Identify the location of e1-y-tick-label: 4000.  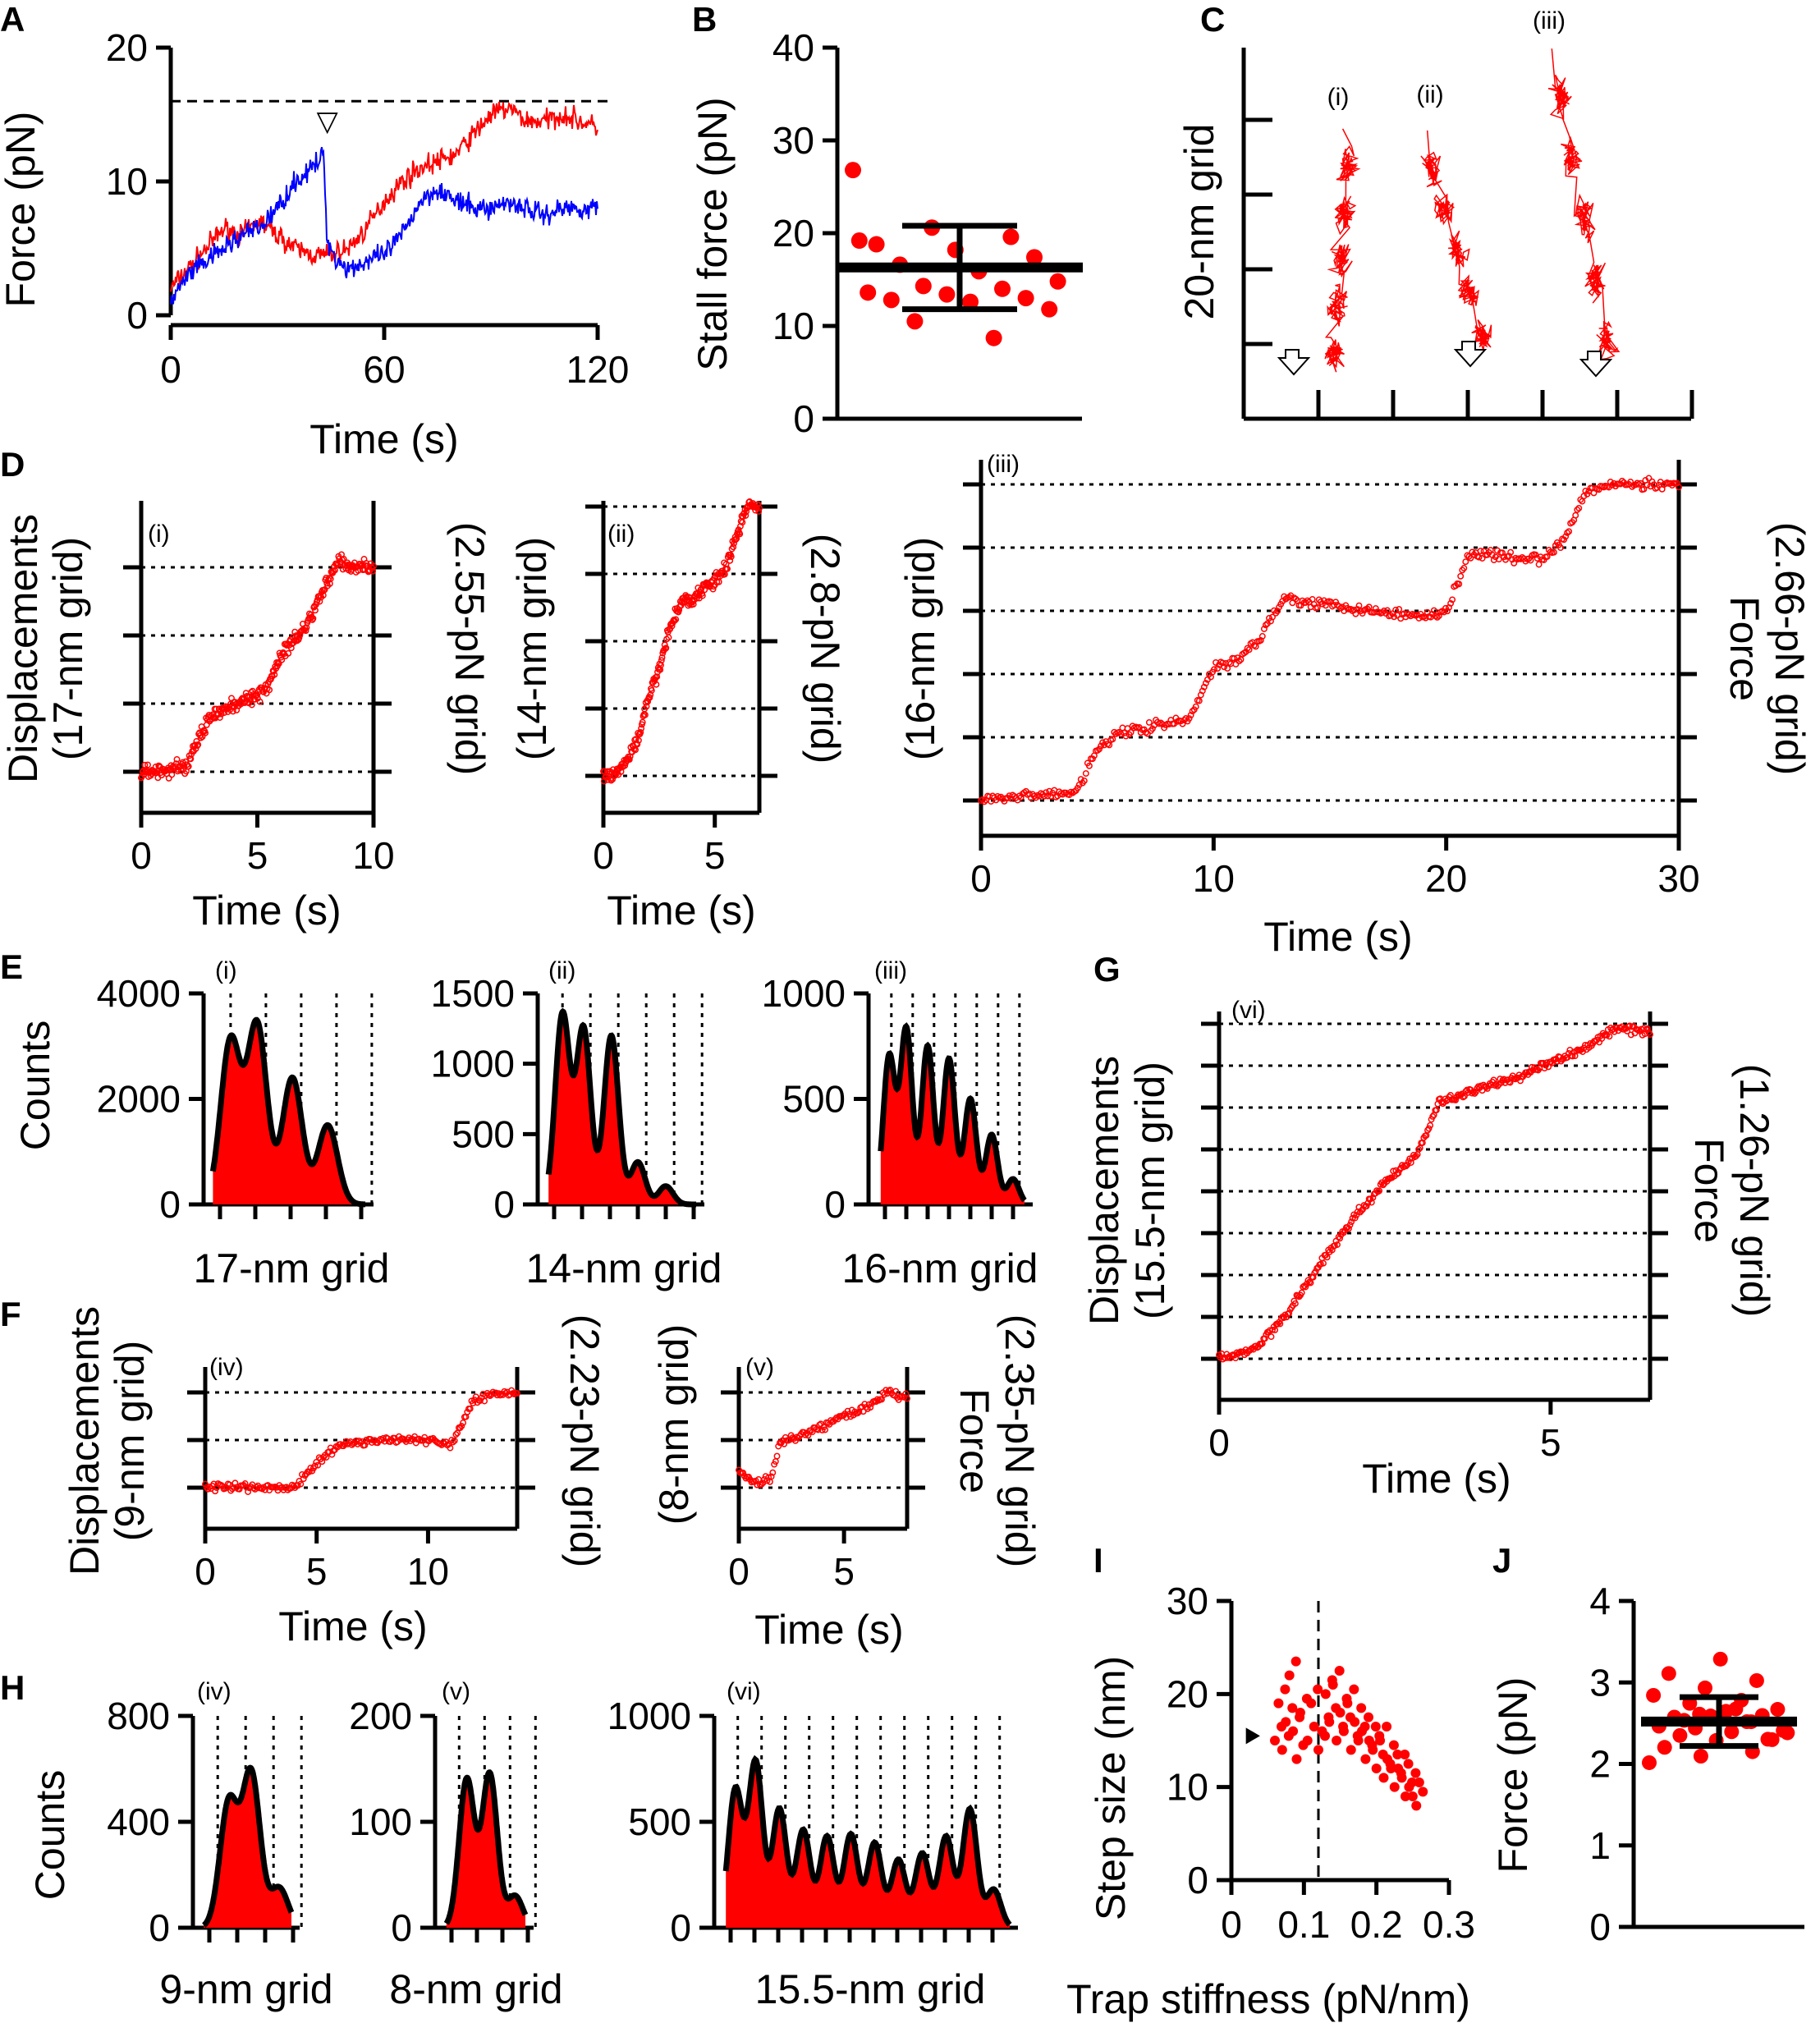
(139, 993).